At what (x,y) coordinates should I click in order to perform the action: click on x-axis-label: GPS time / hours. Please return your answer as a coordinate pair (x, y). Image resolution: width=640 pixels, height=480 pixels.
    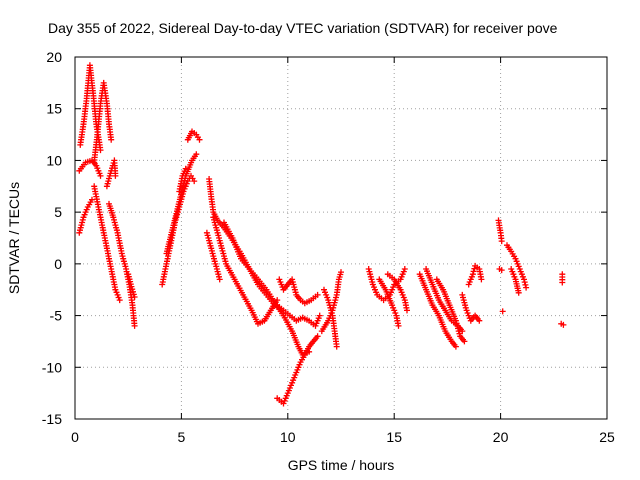
    Looking at the image, I should click on (341, 465).